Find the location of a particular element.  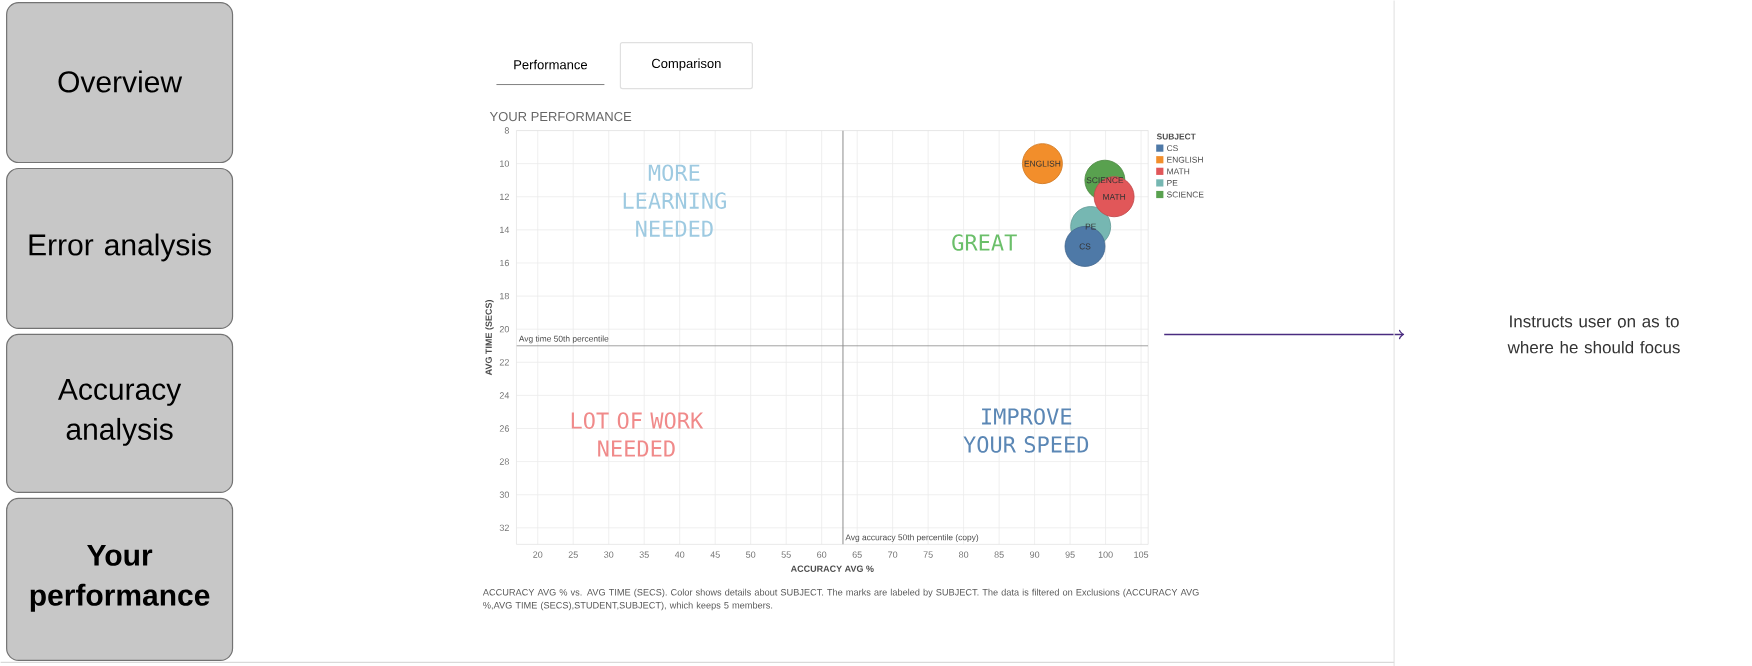

annotation: GREAT is located at coordinates (984, 242).